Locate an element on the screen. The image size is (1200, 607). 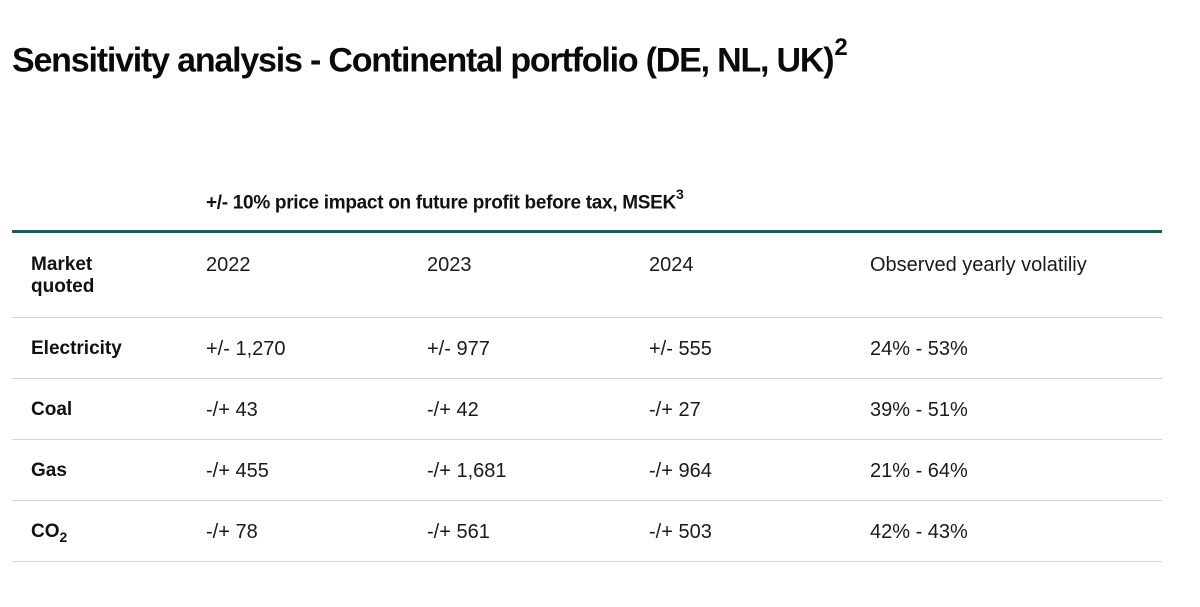
row-market-label: Coal is located at coordinates (51, 410).